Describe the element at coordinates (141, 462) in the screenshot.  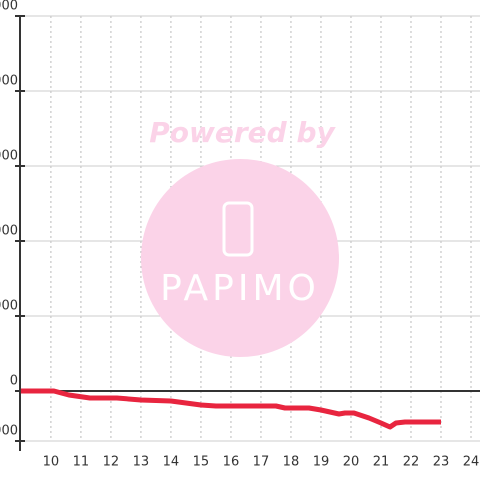
I see `x-tick-label: 13` at that location.